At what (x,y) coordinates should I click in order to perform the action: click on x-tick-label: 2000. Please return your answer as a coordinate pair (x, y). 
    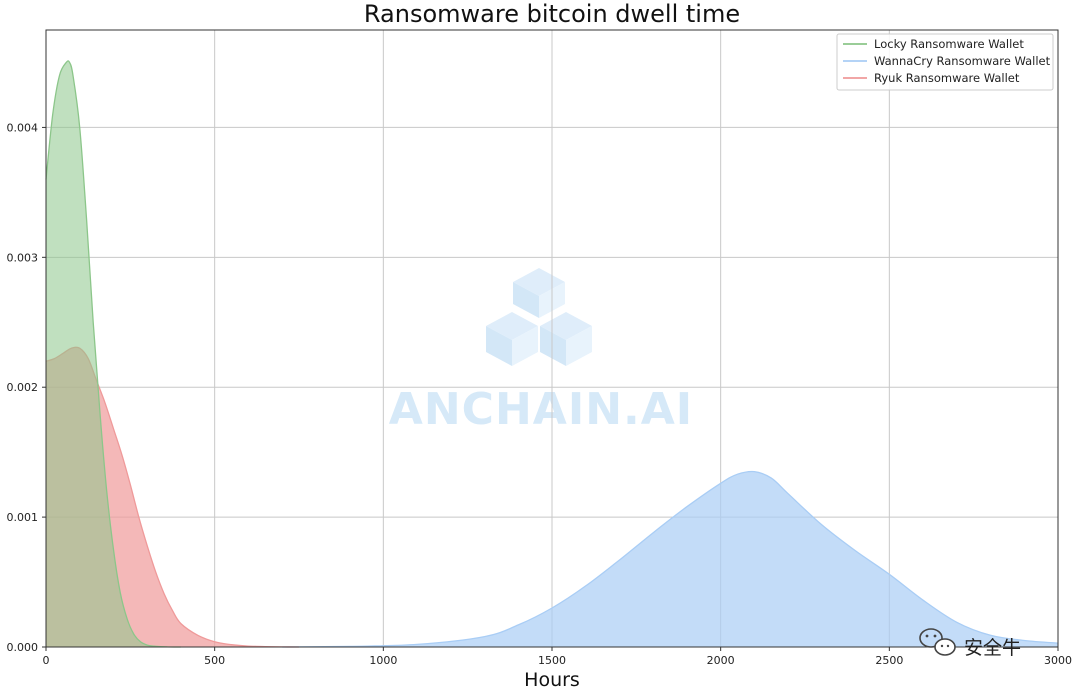
    Looking at the image, I should click on (721, 660).